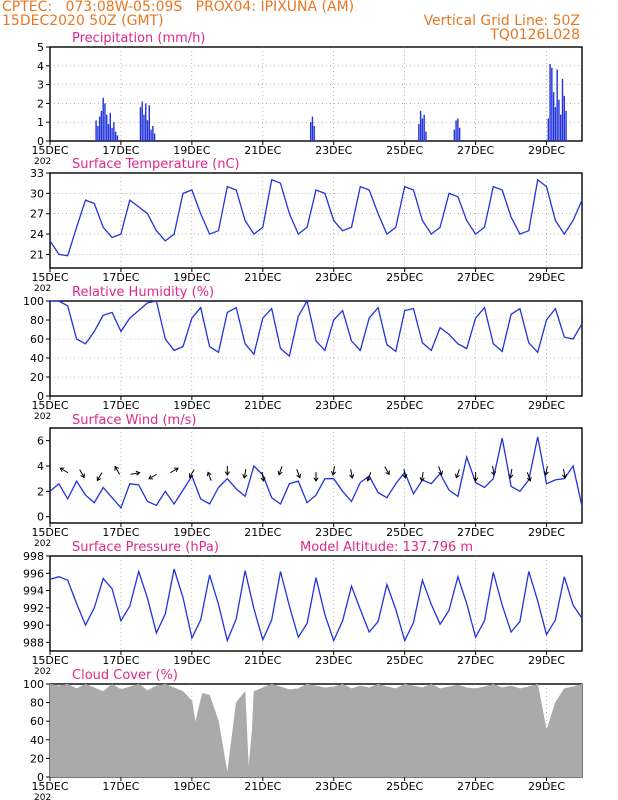 The height and width of the screenshot is (800, 618). Describe the element at coordinates (333, 405) in the screenshot. I see `rh-xtick-label: 23DEC` at that location.